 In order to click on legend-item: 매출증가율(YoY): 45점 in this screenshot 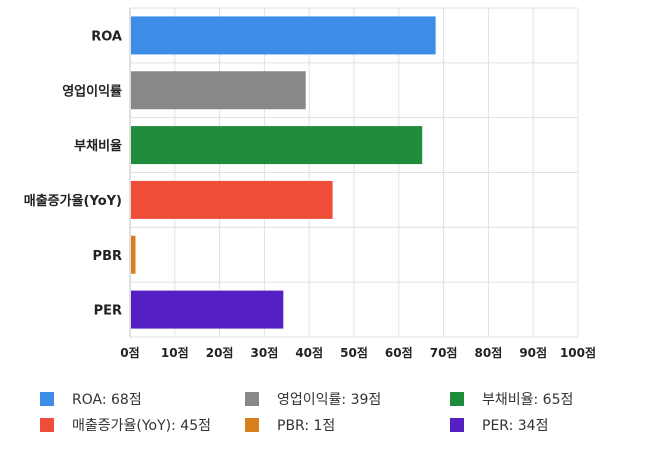, I will do `click(125, 425)`.